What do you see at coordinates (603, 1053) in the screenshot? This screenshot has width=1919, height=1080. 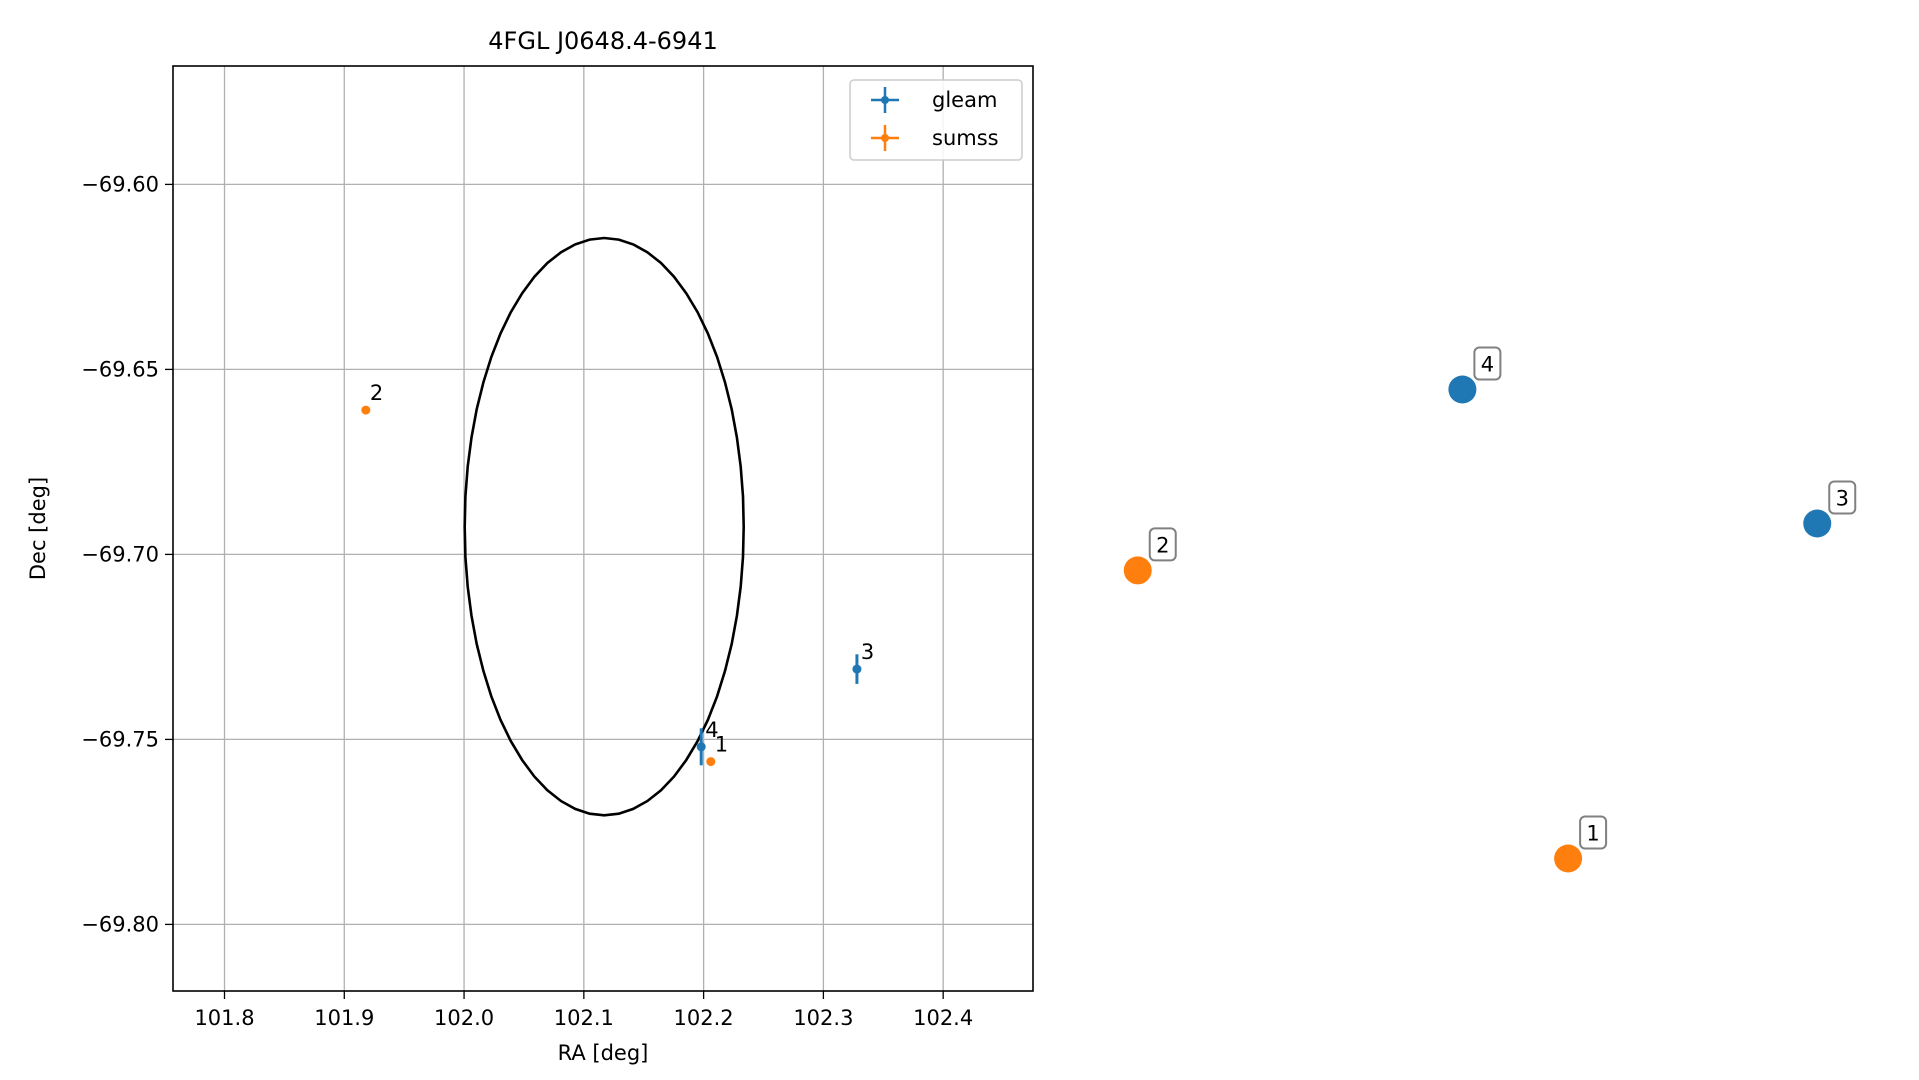 I see `x-axis-label: RA [deg]` at bounding box center [603, 1053].